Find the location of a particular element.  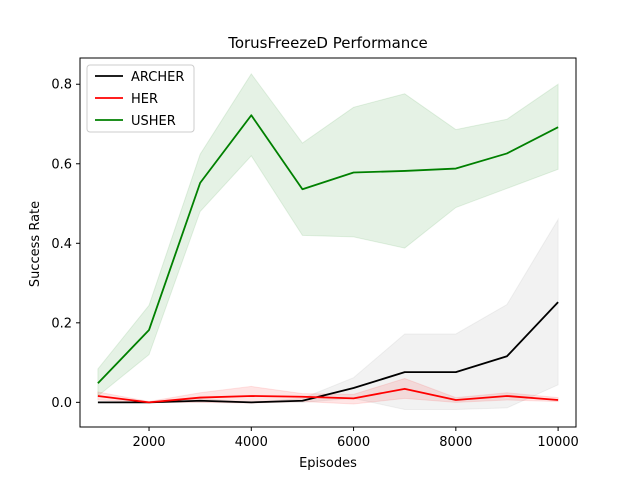

y-tick-label: 0.4 is located at coordinates (61, 244).